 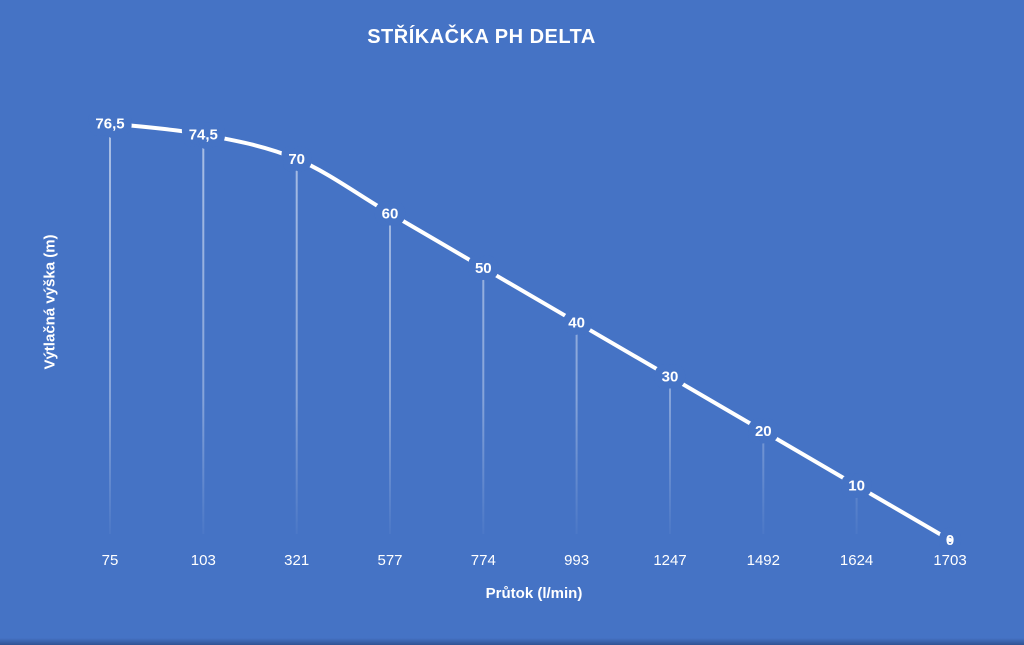 I want to click on data-label: 40, so click(x=576, y=322).